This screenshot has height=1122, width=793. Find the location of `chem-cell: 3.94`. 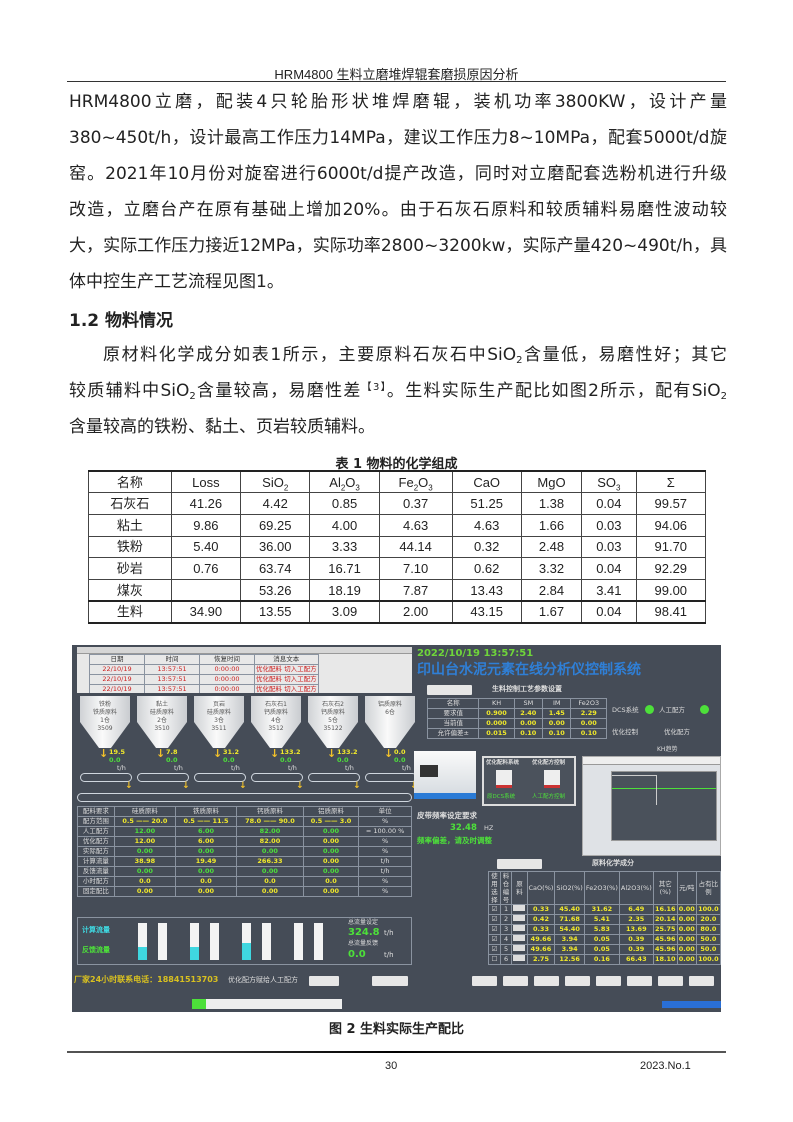

chem-cell: 3.94 is located at coordinates (569, 939).